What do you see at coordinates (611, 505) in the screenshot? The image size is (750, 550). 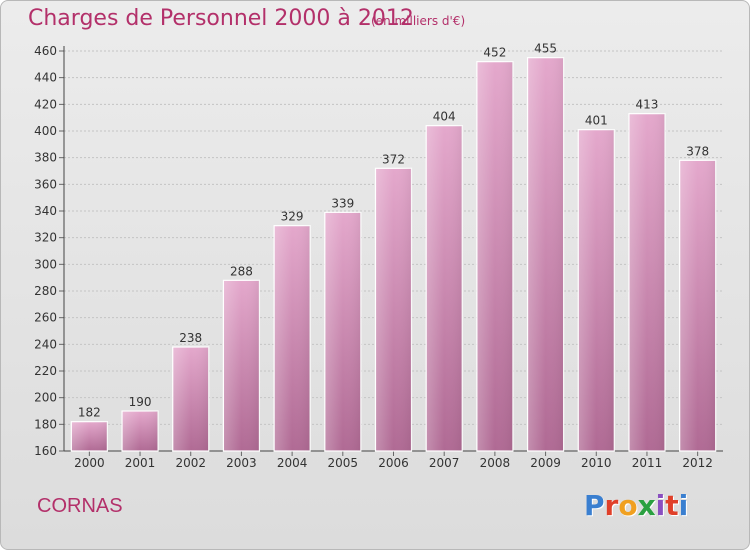 I see `logo-letter: r` at bounding box center [611, 505].